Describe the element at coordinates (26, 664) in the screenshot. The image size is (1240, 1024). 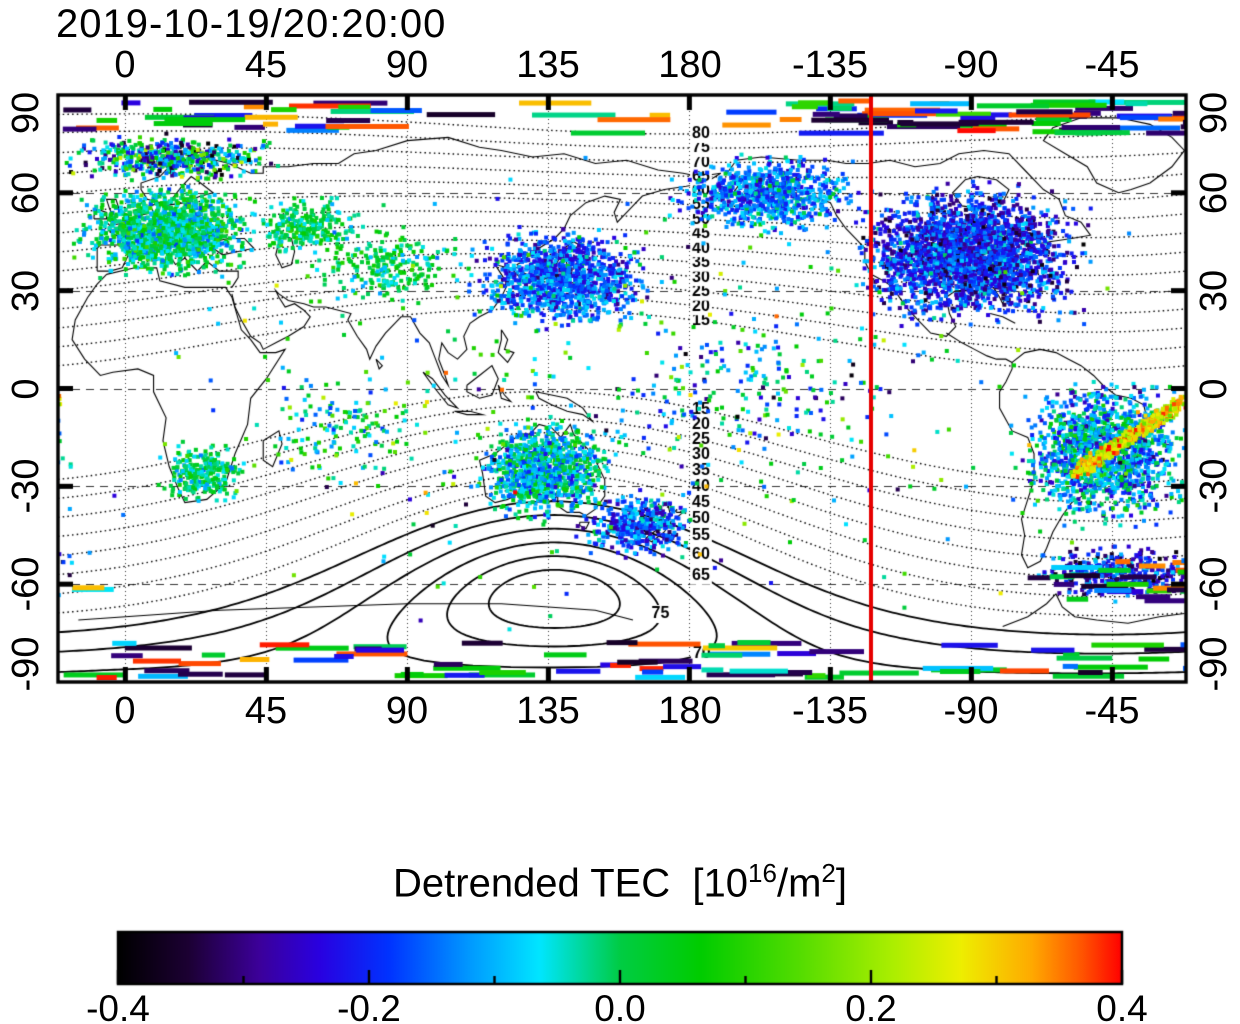
I see `left-axis-label-m90: -90` at that location.